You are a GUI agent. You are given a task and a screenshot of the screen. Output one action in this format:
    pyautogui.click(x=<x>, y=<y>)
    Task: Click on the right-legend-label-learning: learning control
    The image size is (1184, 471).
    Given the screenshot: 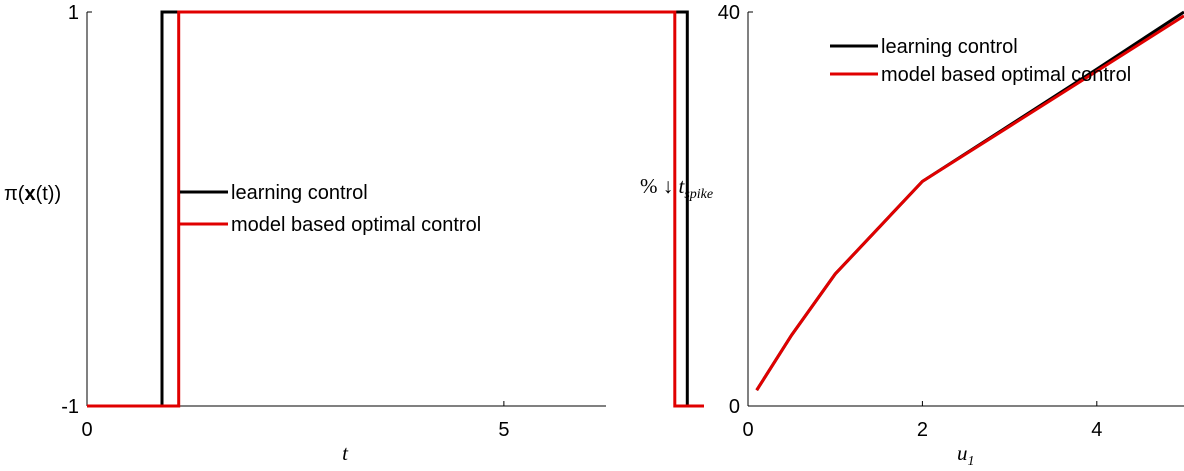 What is the action you would take?
    pyautogui.click(x=949, y=47)
    